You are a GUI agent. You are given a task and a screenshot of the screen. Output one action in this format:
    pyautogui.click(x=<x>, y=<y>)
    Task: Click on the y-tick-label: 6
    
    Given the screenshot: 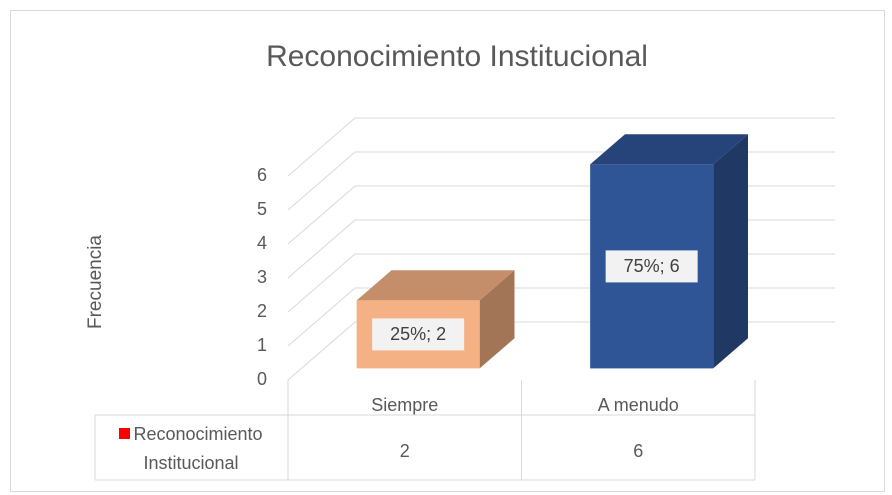 What is the action you would take?
    pyautogui.click(x=262, y=175)
    